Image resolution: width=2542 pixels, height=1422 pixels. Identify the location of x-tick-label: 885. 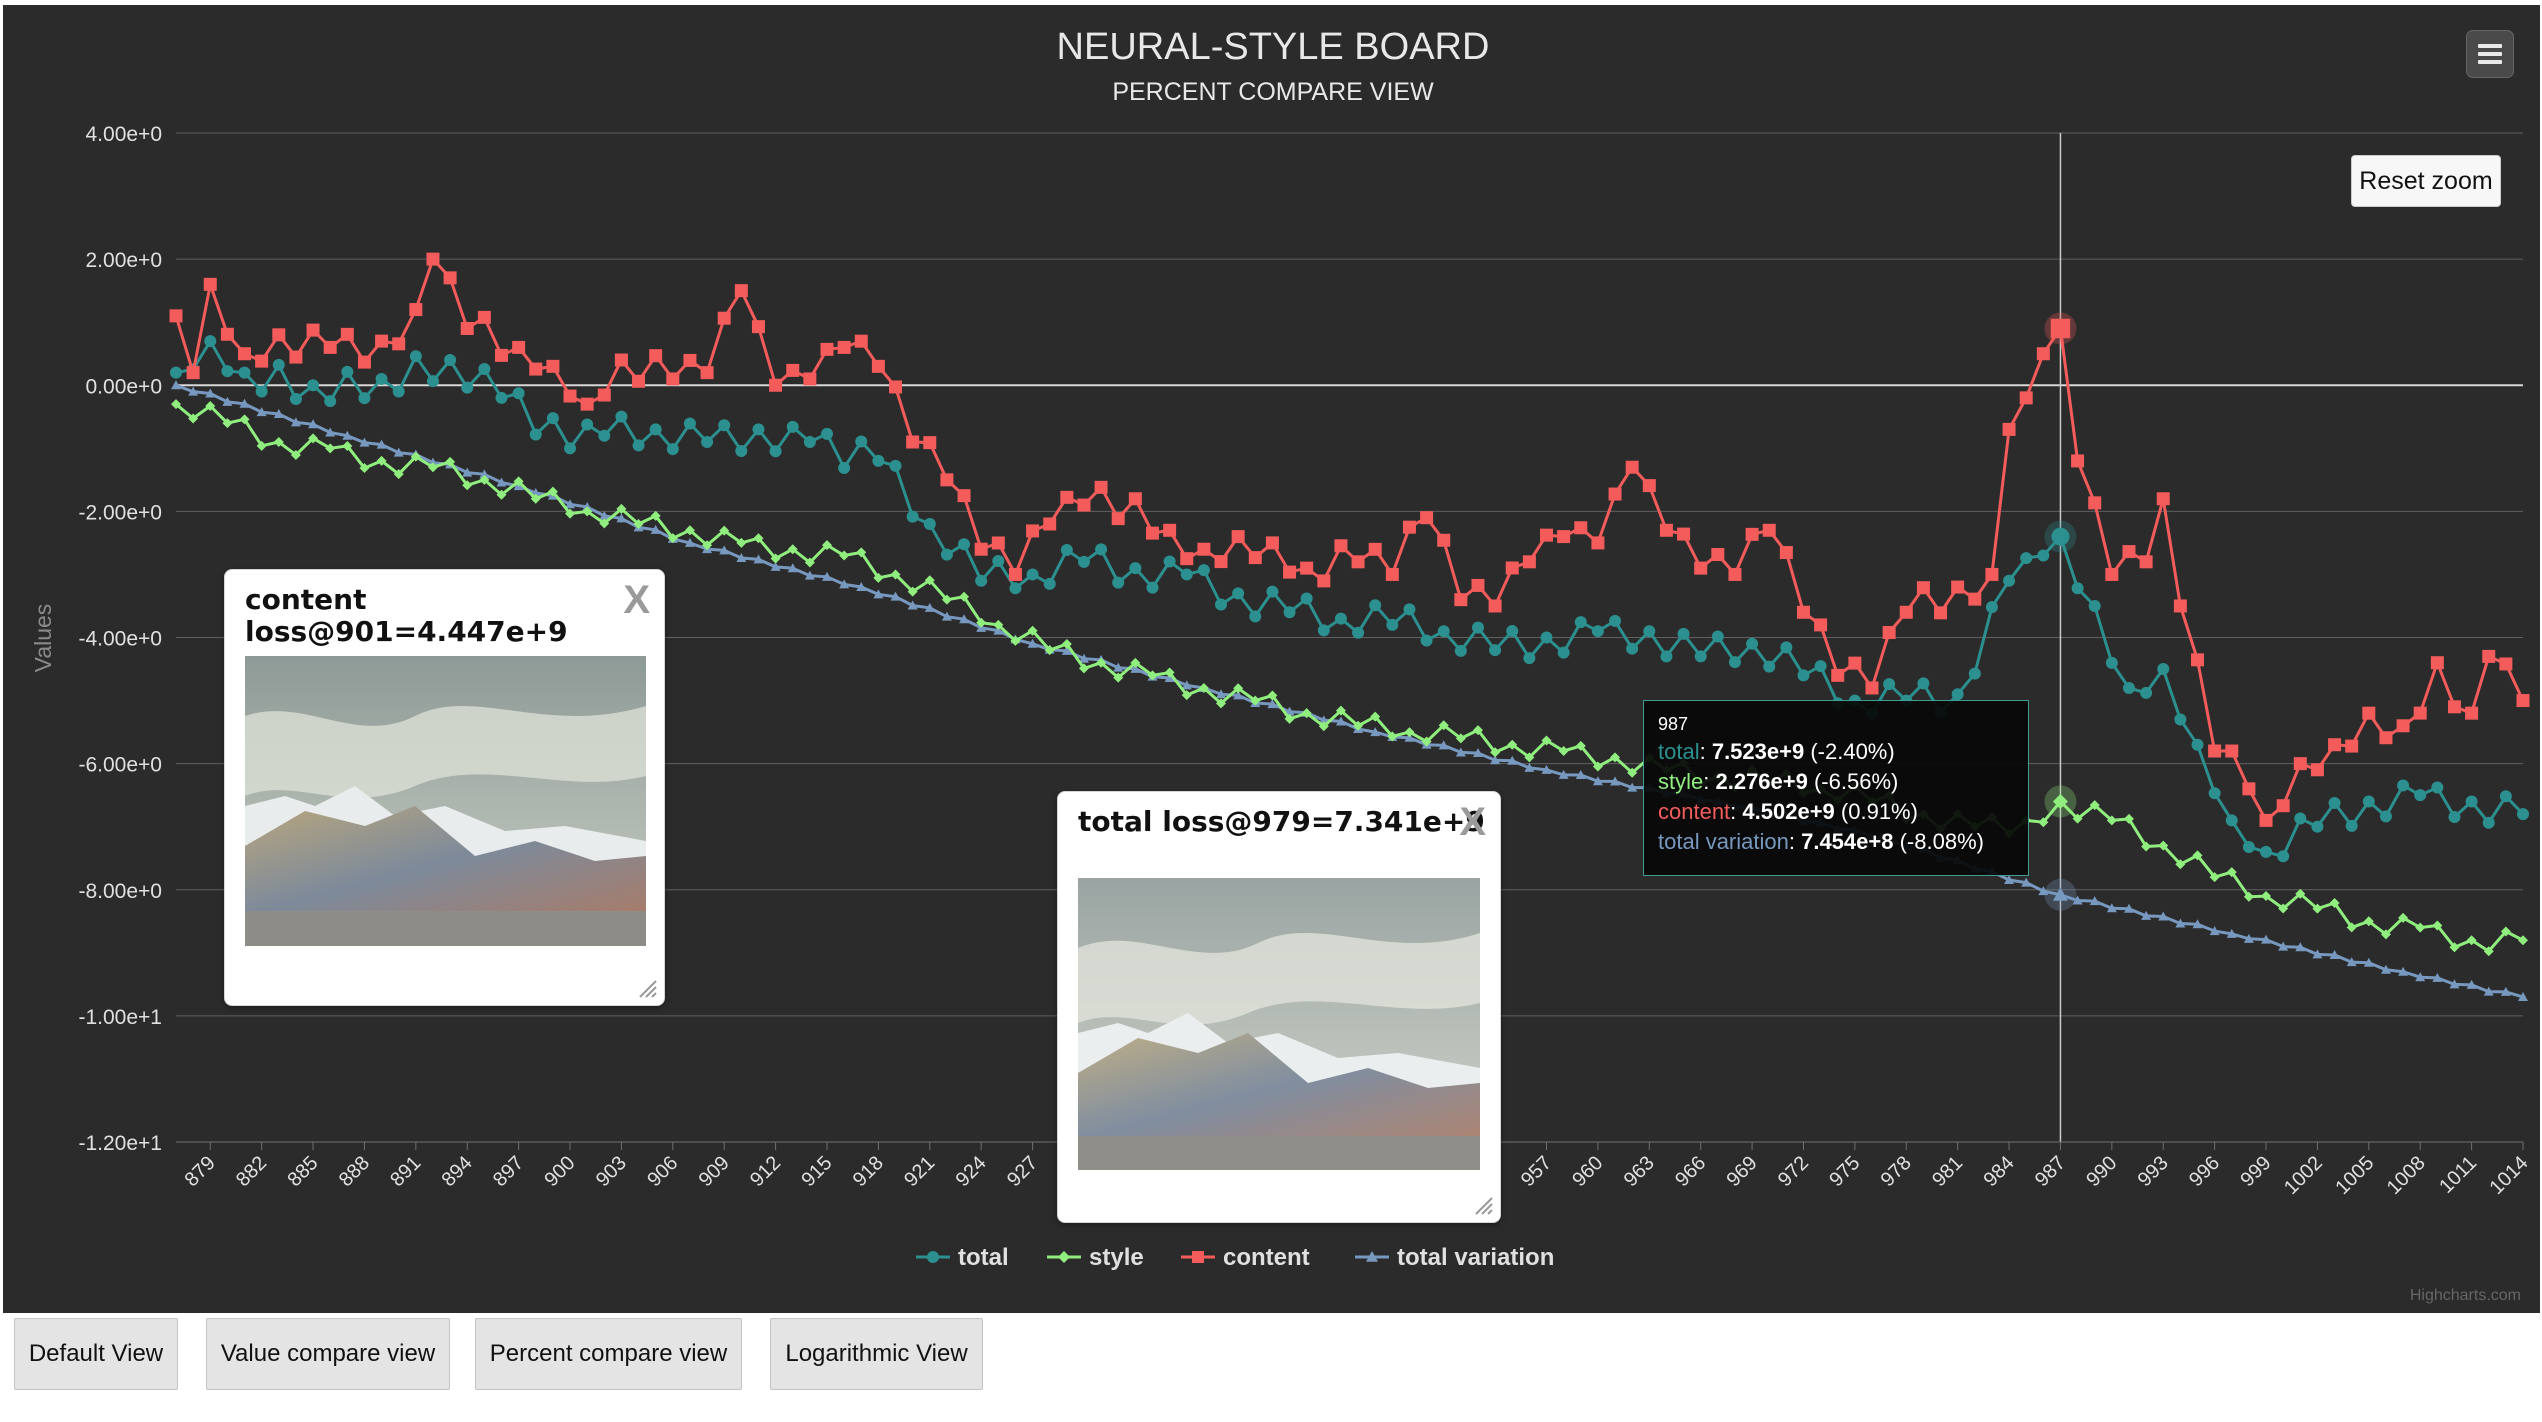
(302, 1171).